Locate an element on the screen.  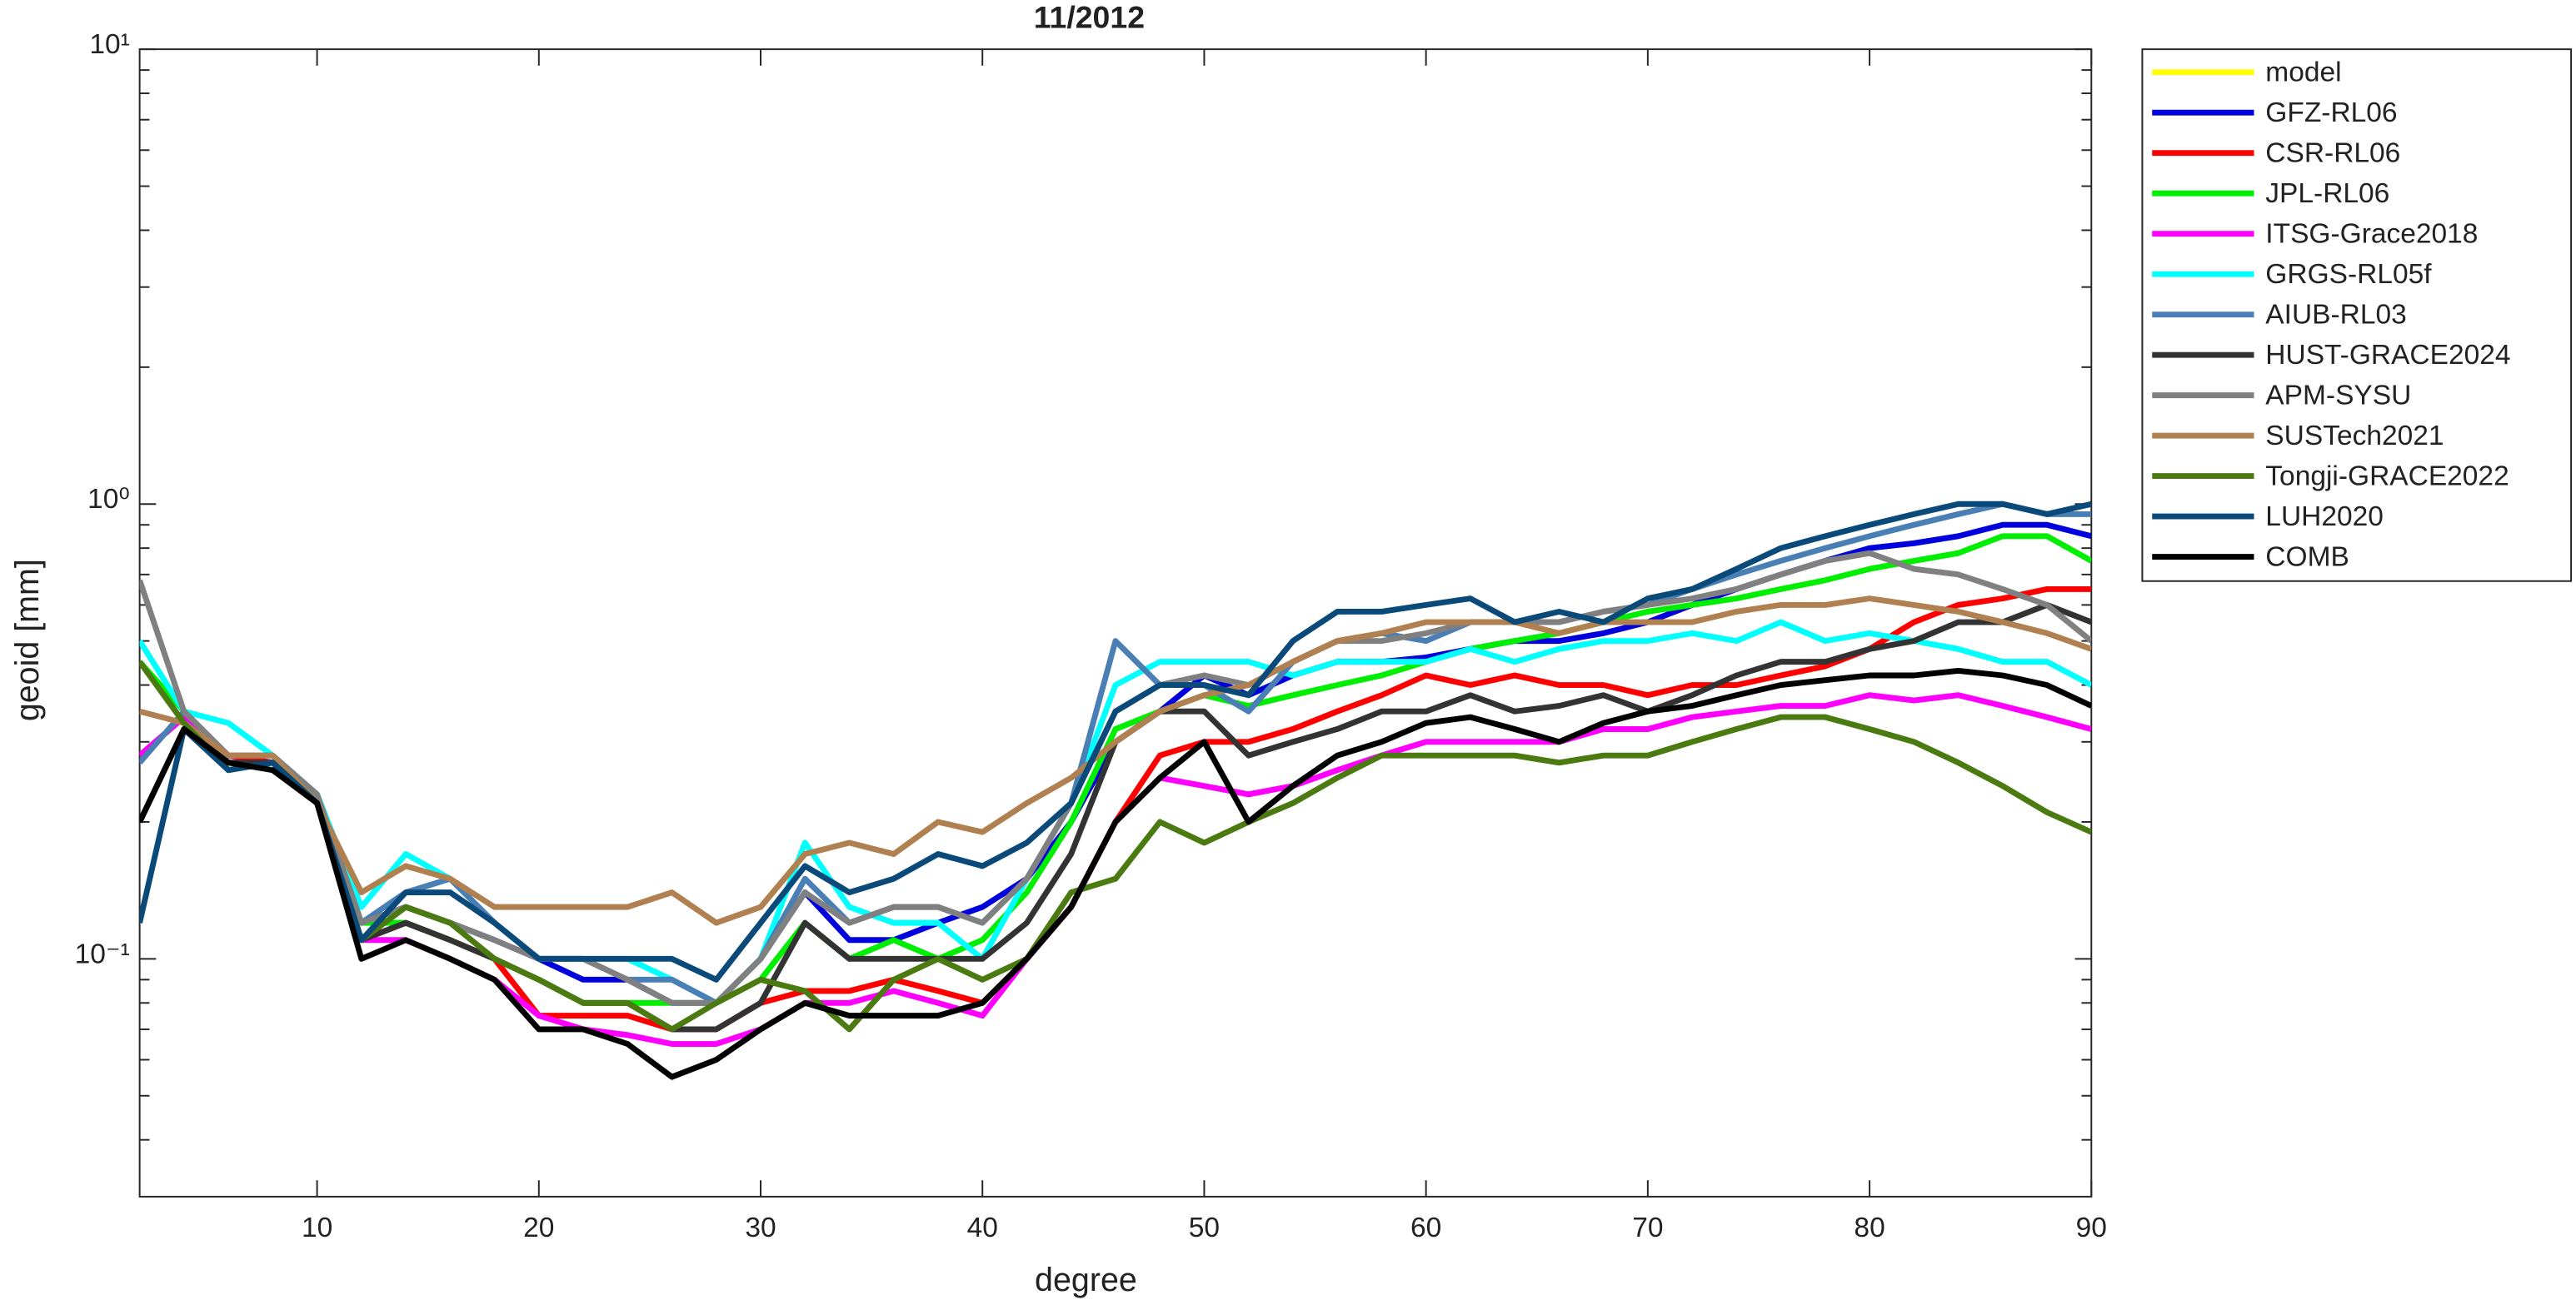
x-tick-label: 40 is located at coordinates (982, 1228).